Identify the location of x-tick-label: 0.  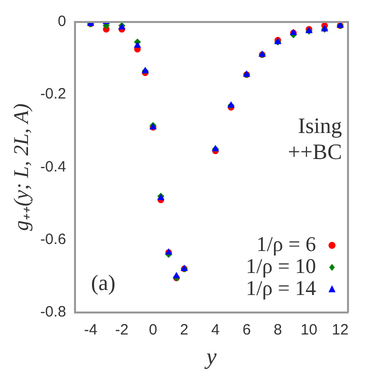
(153, 330).